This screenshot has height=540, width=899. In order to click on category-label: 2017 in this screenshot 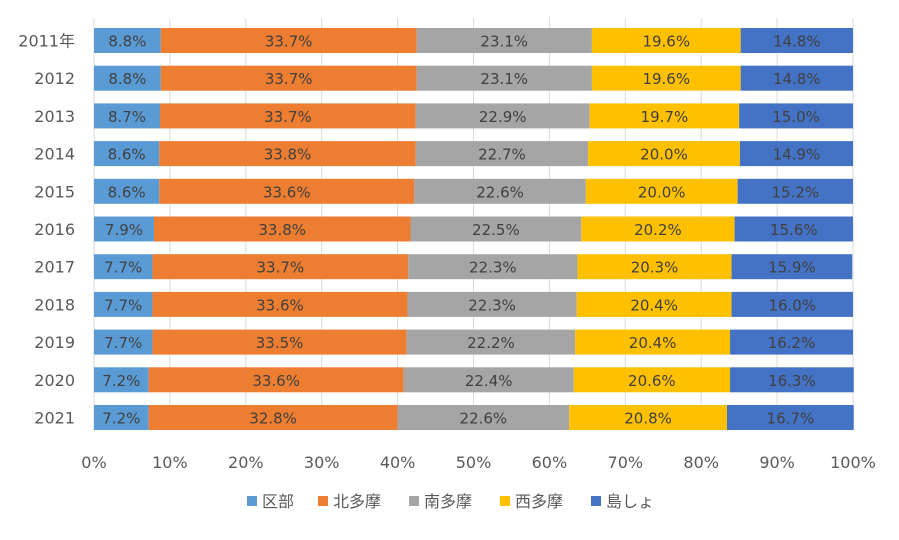, I will do `click(54, 267)`.